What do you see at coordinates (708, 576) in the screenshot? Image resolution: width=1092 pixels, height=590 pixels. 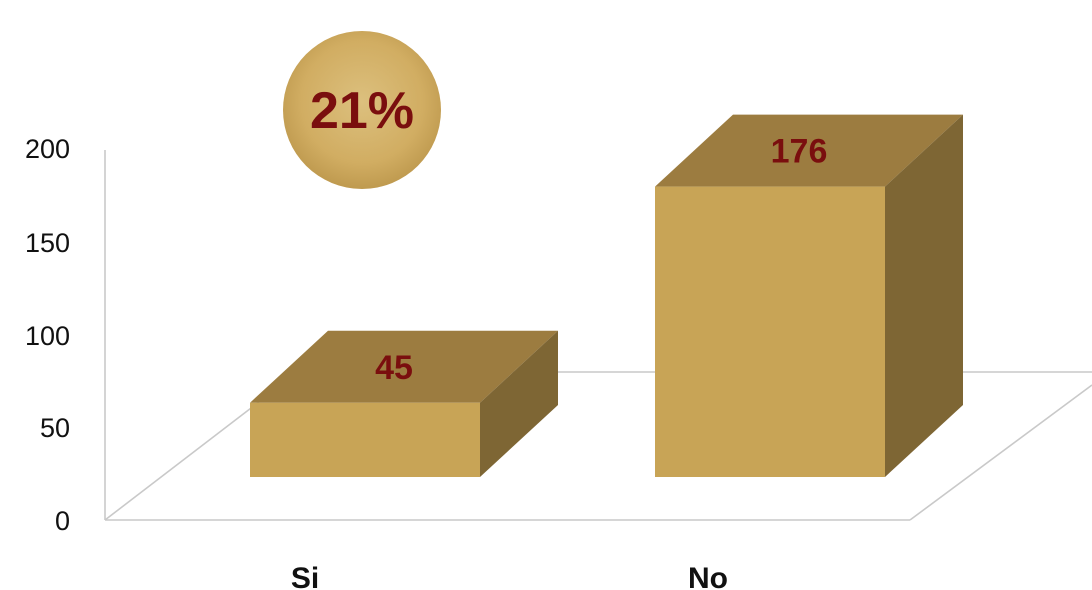 I see `x-tick-label: No` at bounding box center [708, 576].